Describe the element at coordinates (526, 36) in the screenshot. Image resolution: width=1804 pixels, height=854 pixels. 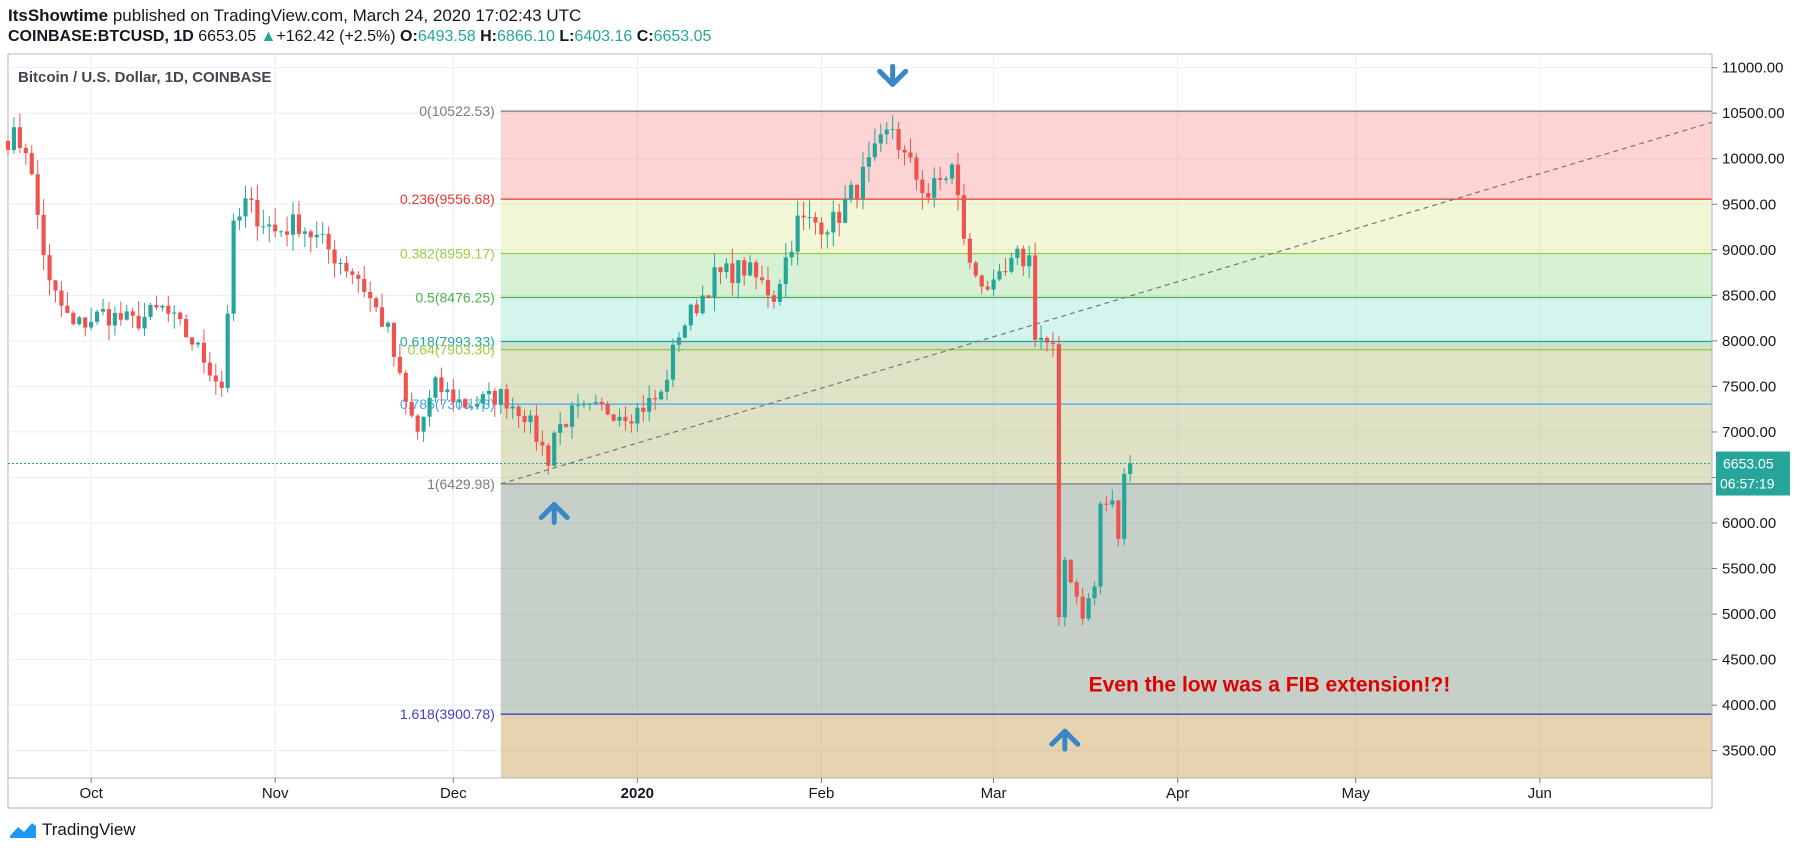
I see `high-value: 6866.10` at that location.